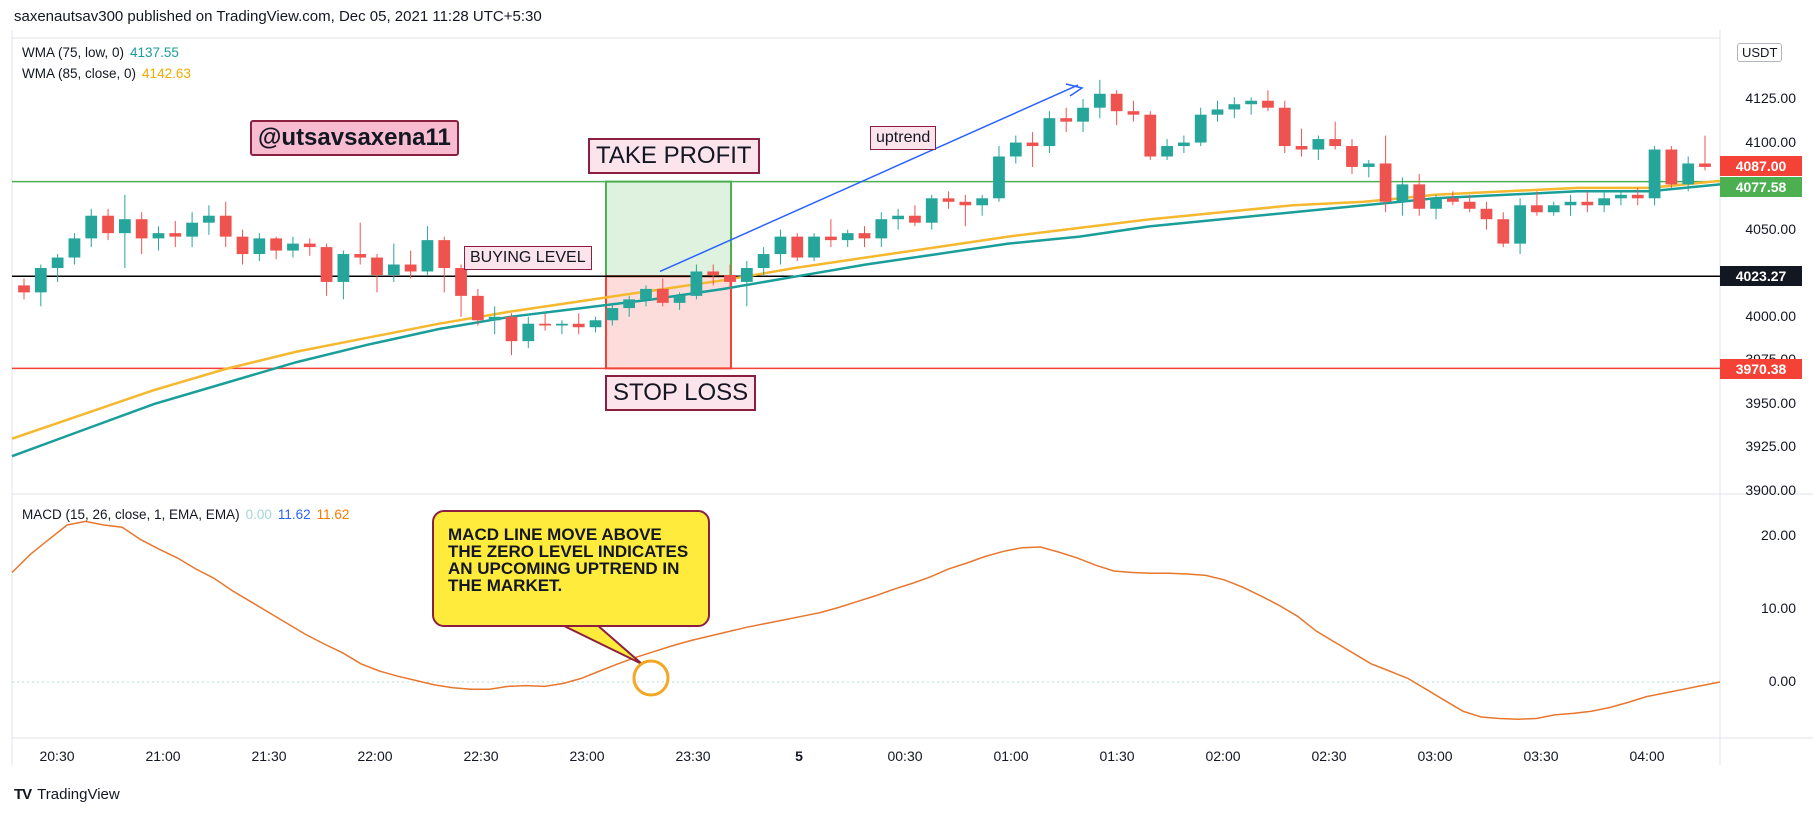 Image resolution: width=1813 pixels, height=819 pixels. What do you see at coordinates (1770, 490) in the screenshot?
I see `price-tick-label: 3900.00` at bounding box center [1770, 490].